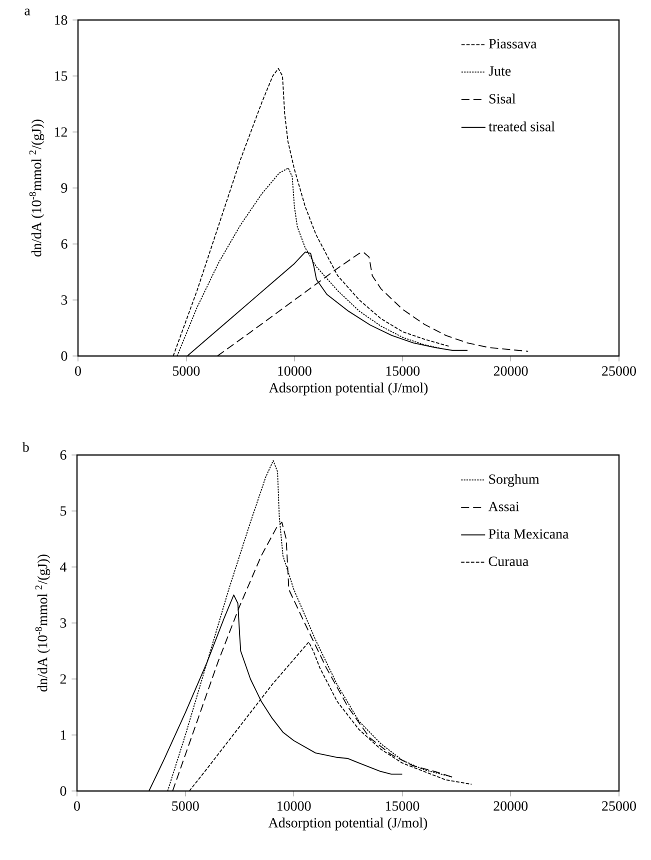 The image size is (651, 860). Describe the element at coordinates (61, 20) in the screenshot. I see `y-tick-label: 18` at that location.